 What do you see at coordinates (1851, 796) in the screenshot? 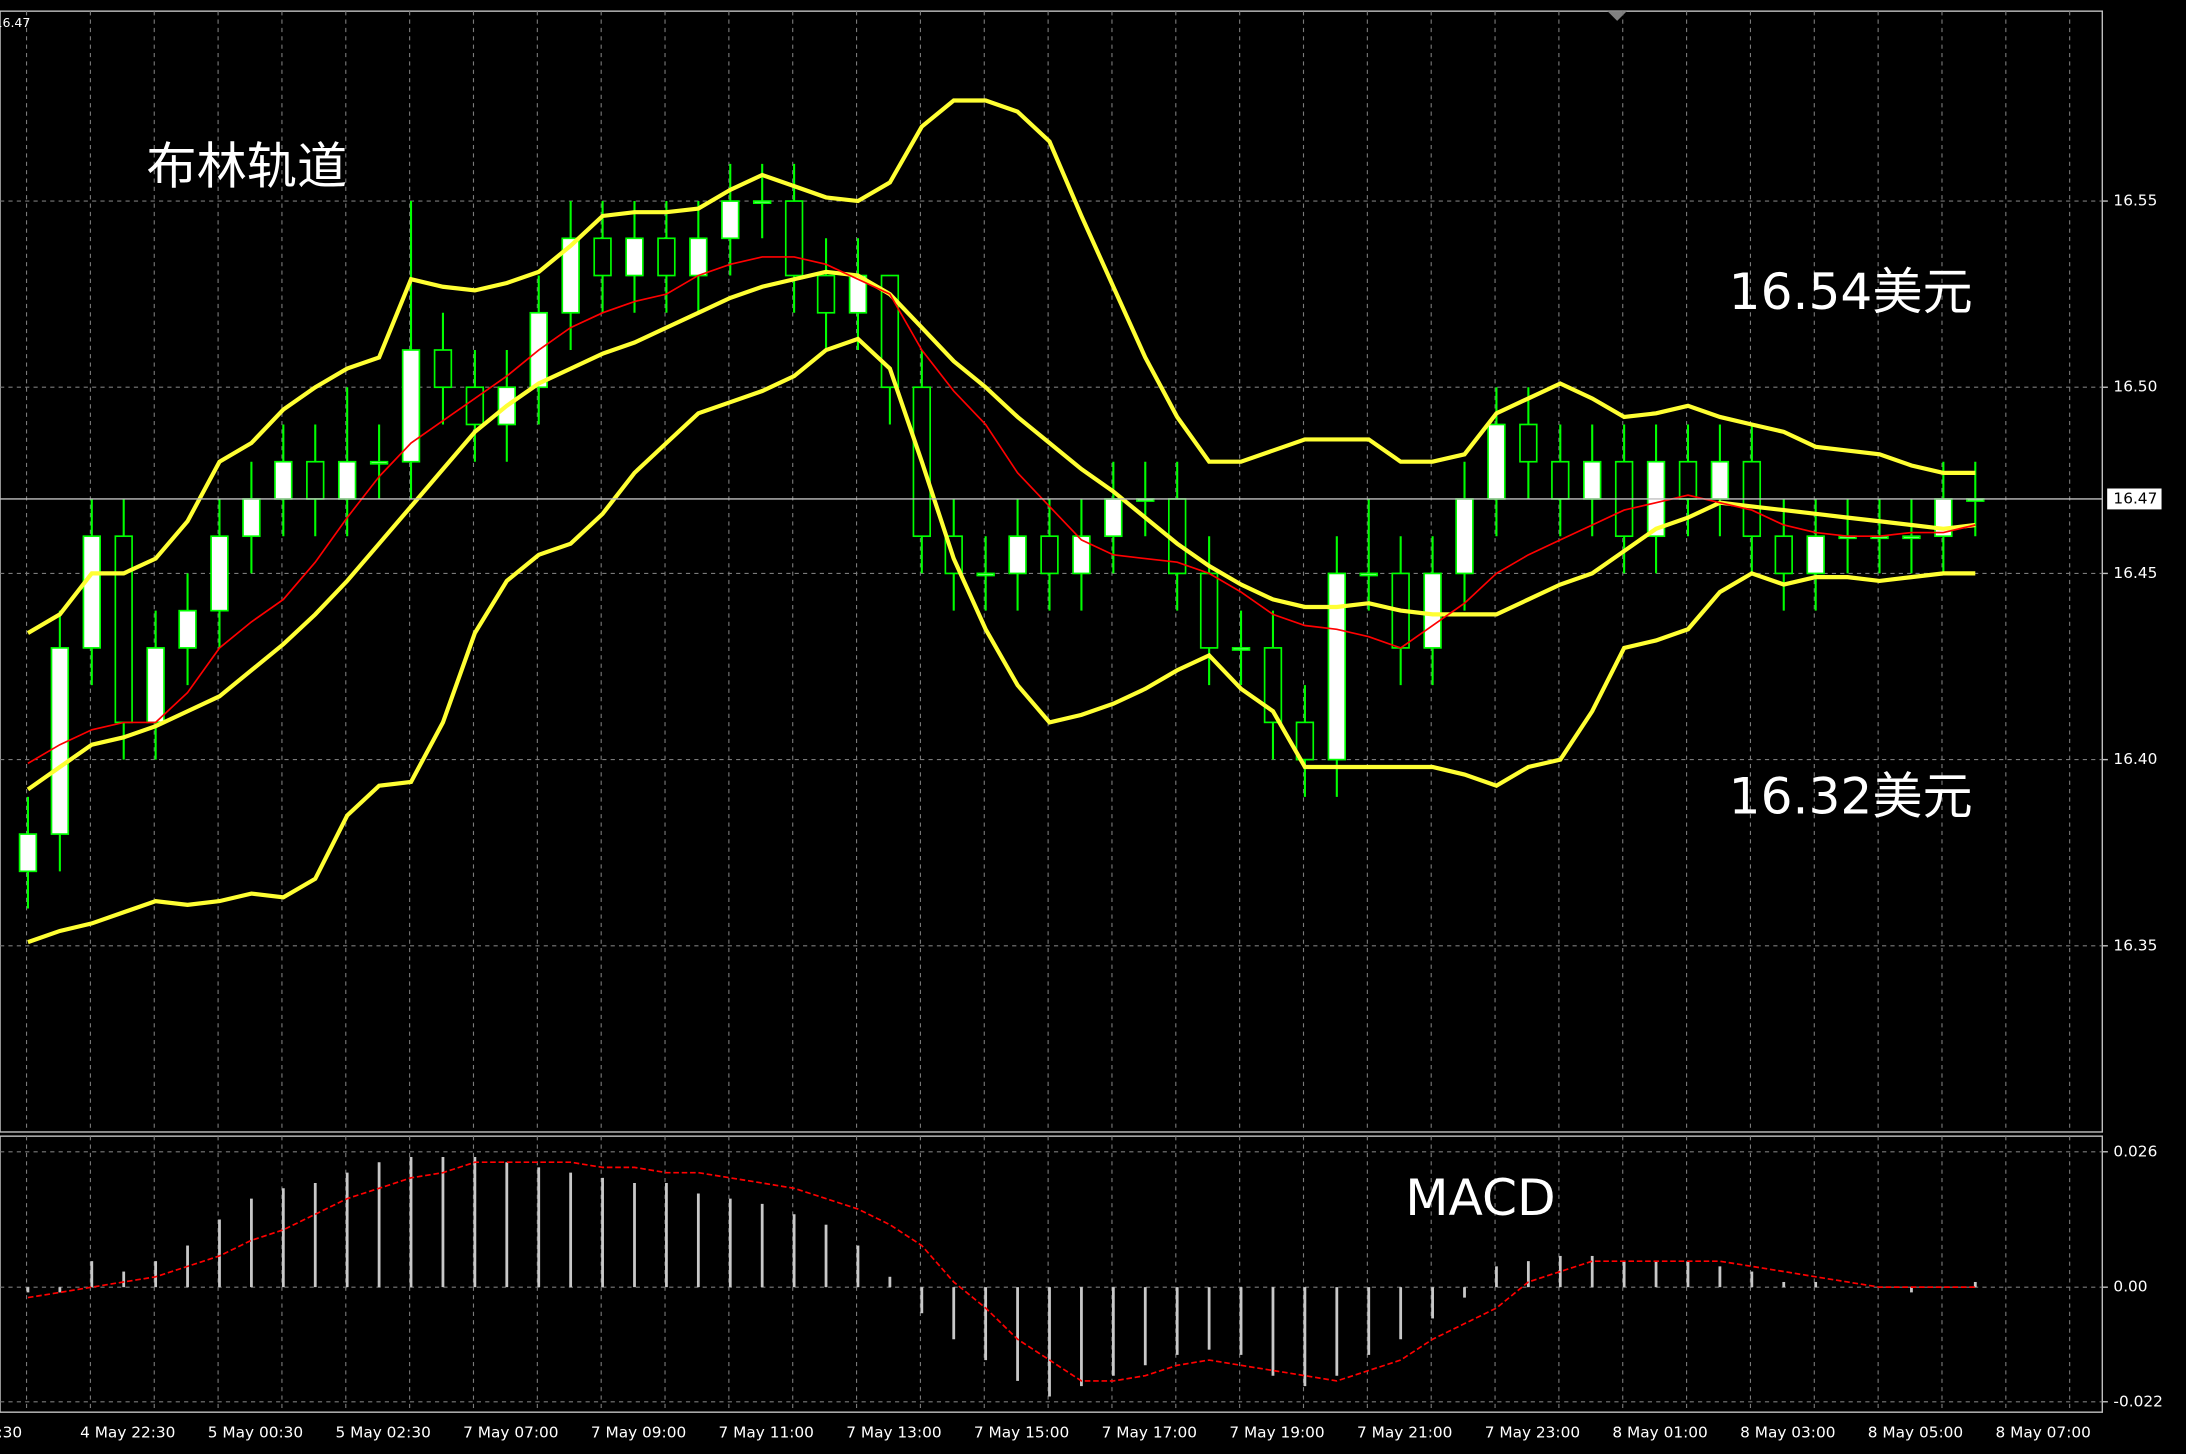
I see `annotation: 16.32美元` at bounding box center [1851, 796].